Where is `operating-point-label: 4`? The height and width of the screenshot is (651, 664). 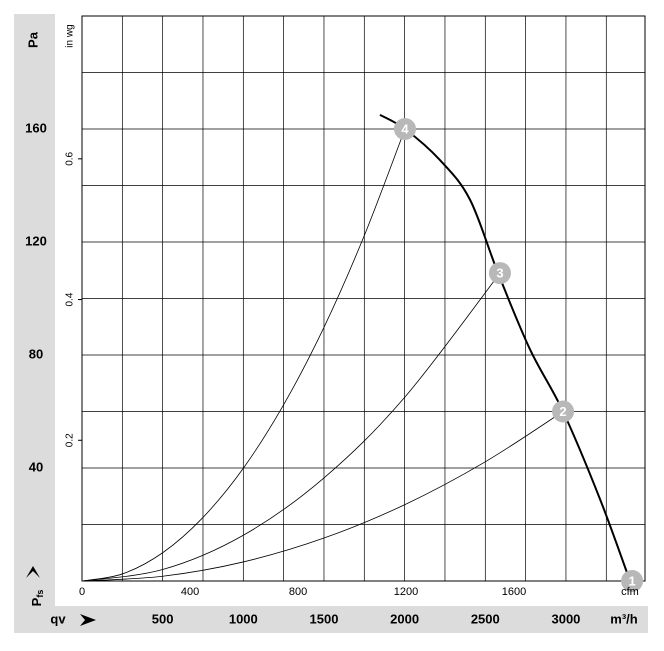 operating-point-label: 4 is located at coordinates (405, 128).